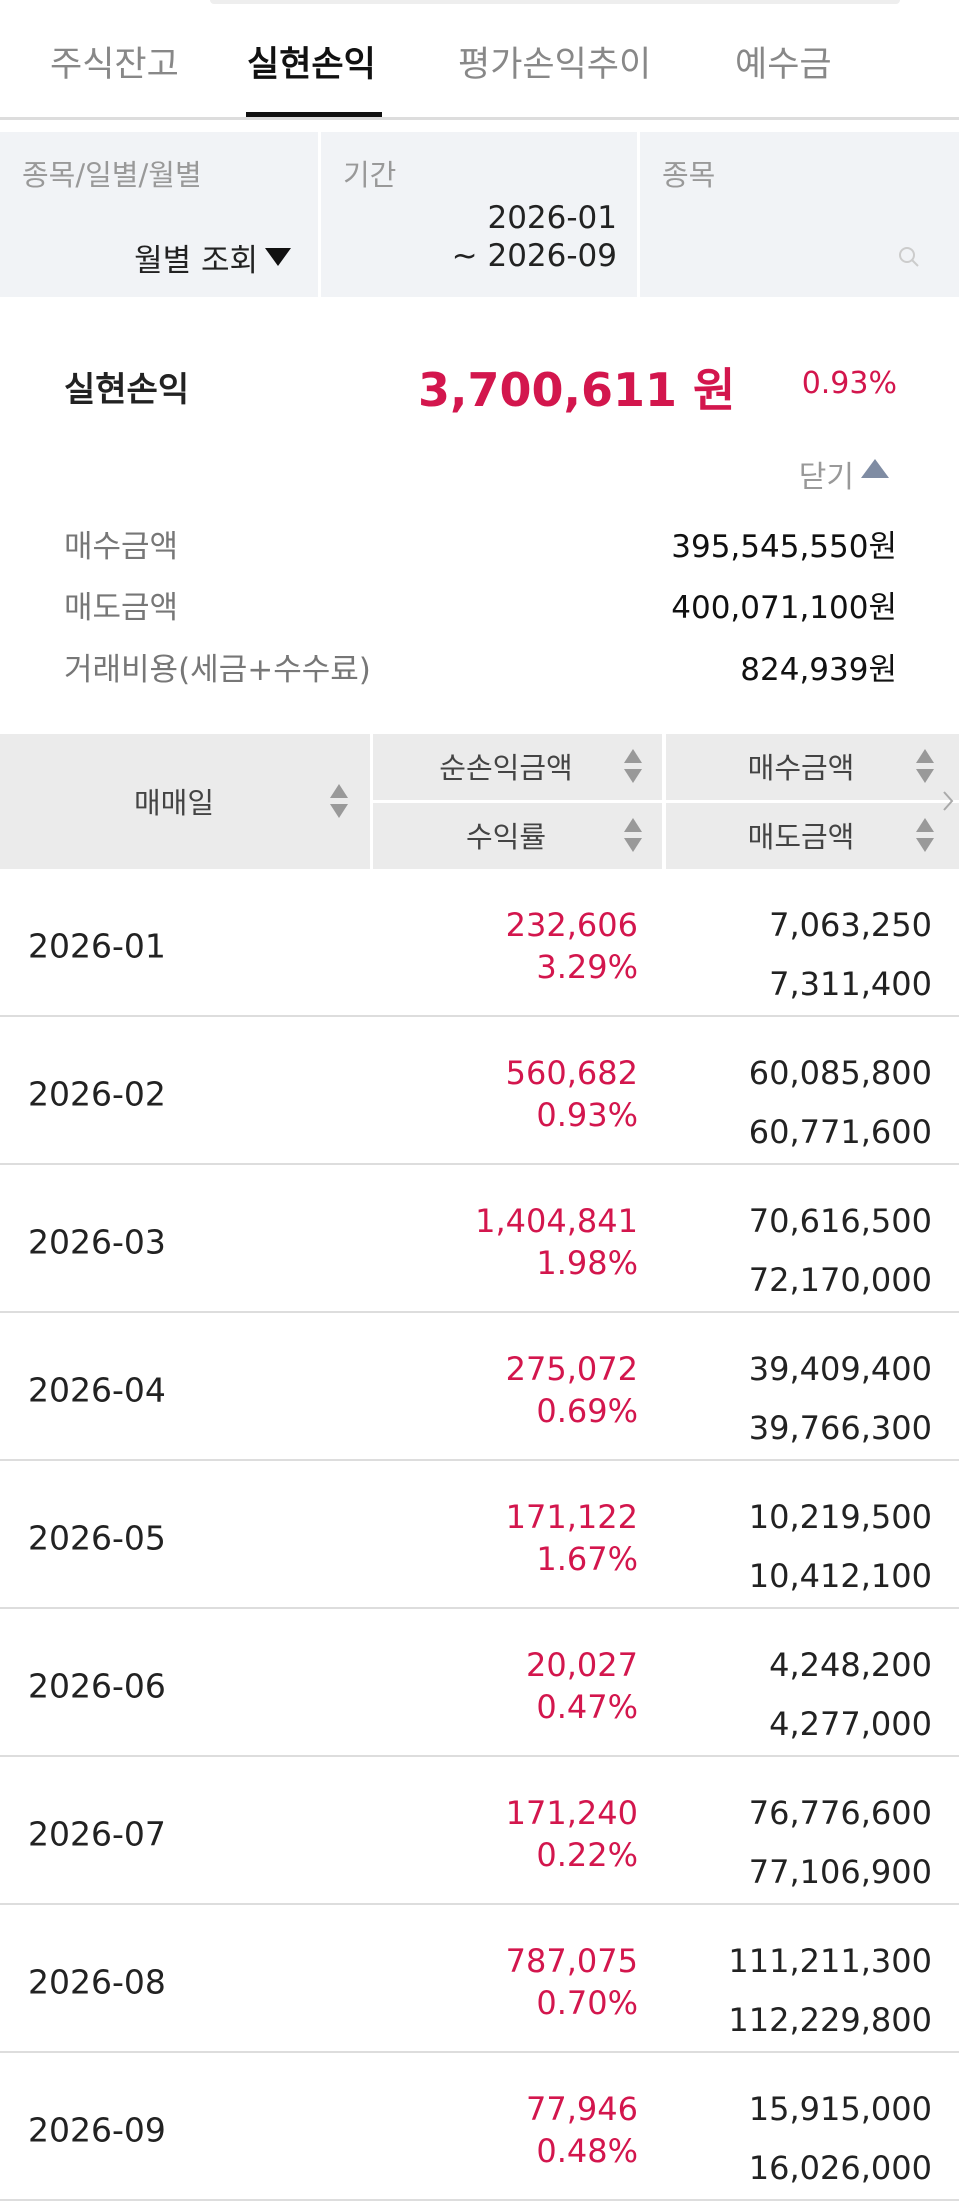  Describe the element at coordinates (830, 1961) in the screenshot. I see `buy-amount: 111,211,300` at that location.